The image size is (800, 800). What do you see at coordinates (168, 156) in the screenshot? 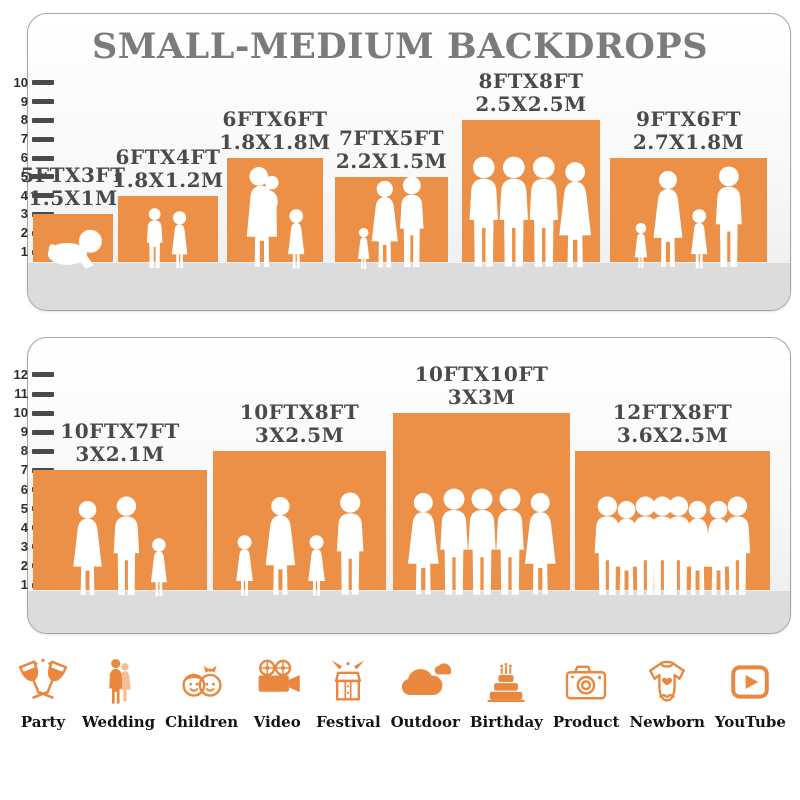
I see `size-ft-label: 6FTX4FT` at bounding box center [168, 156].